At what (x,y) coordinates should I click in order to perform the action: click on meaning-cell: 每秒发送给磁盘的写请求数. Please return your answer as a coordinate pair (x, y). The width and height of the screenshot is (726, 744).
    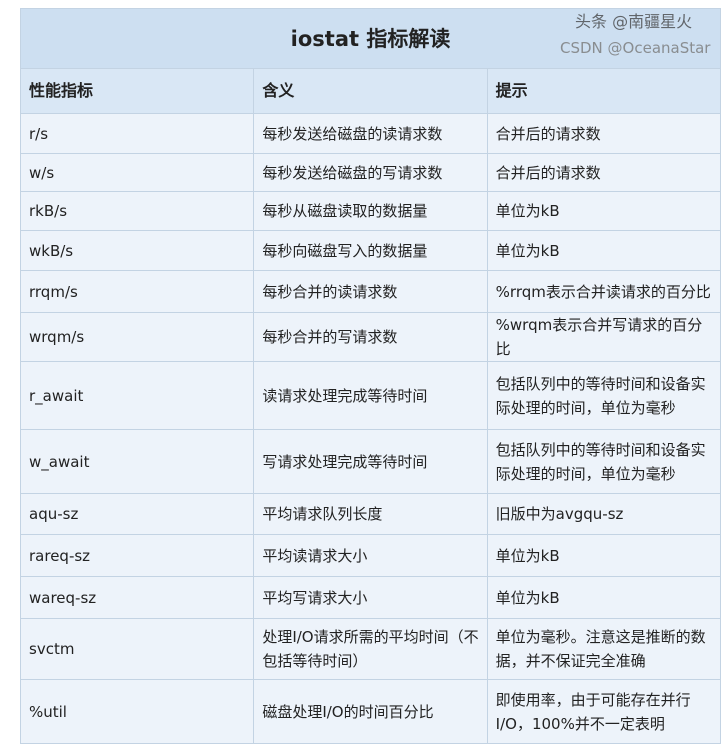
    Looking at the image, I should click on (370, 172).